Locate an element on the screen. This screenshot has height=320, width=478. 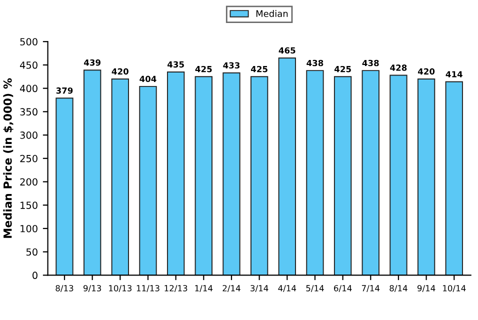
data-label: 439 is located at coordinates (92, 62).